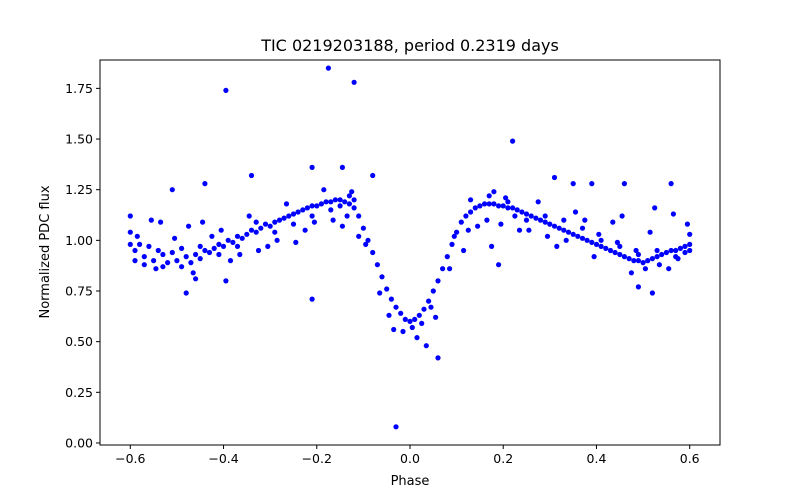  I want to click on y-tick-label: 1.75, so click(79, 88).